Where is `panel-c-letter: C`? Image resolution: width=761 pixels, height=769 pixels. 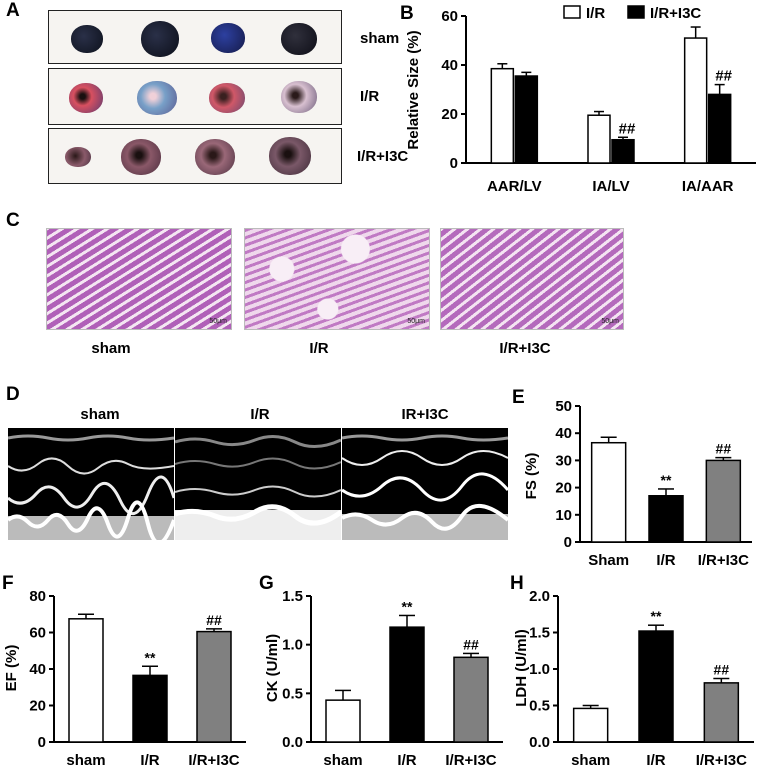
panel-c-letter: C is located at coordinates (13, 220).